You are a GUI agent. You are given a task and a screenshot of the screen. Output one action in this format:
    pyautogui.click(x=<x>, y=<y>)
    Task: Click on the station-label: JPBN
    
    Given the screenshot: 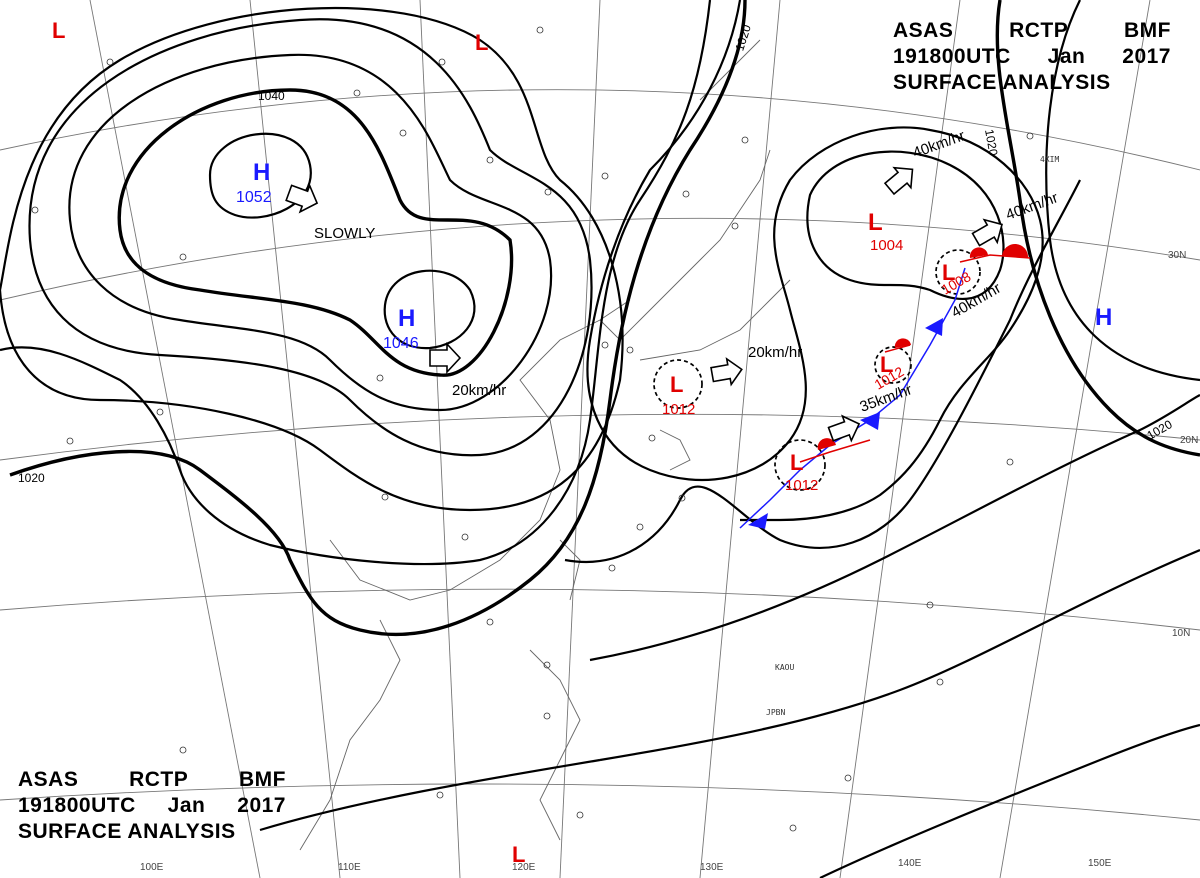 What is the action you would take?
    pyautogui.click(x=775, y=712)
    